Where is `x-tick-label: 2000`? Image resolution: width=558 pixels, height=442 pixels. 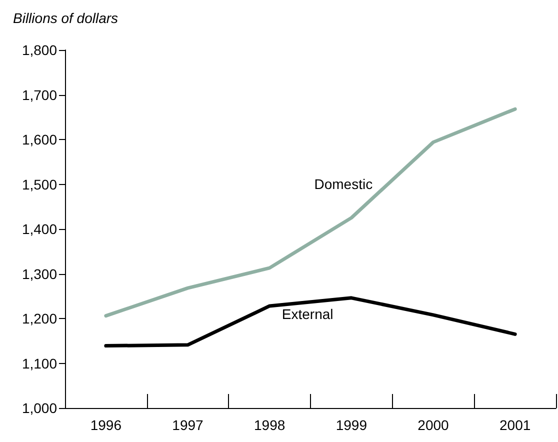
x-tick-label: 2000 is located at coordinates (434, 425).